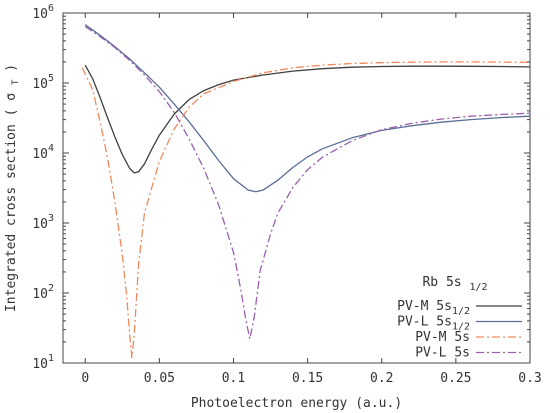  Describe the element at coordinates (51, 78) in the screenshot. I see `y-tick-label-exponent: 5` at that location.